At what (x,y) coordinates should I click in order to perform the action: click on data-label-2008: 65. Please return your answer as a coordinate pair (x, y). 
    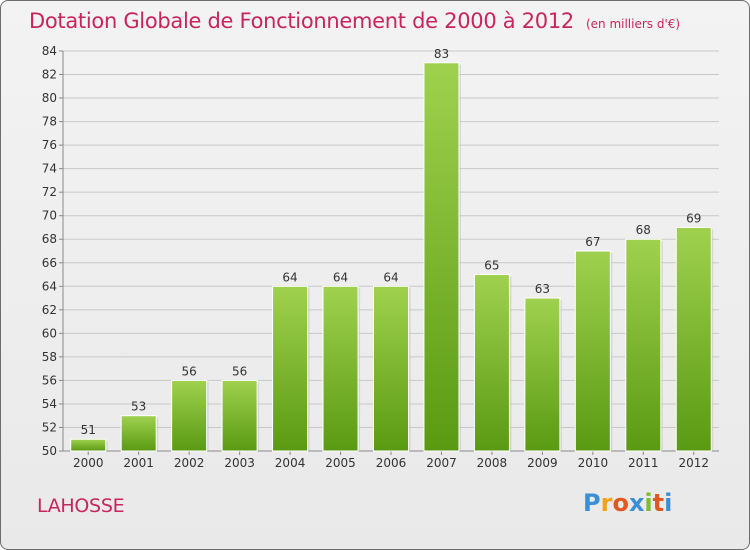
    Looking at the image, I should click on (491, 266).